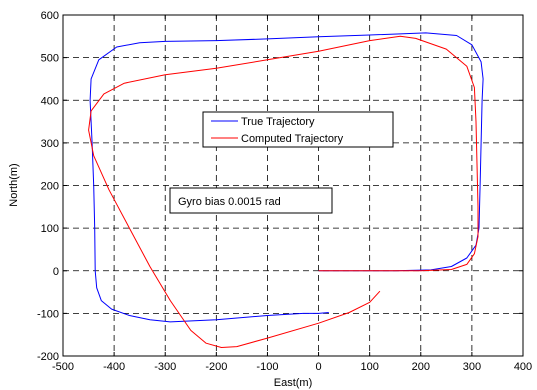 This screenshot has width=537, height=390. What do you see at coordinates (50, 229) in the screenshot?
I see `y-tick-label: 100` at bounding box center [50, 229].